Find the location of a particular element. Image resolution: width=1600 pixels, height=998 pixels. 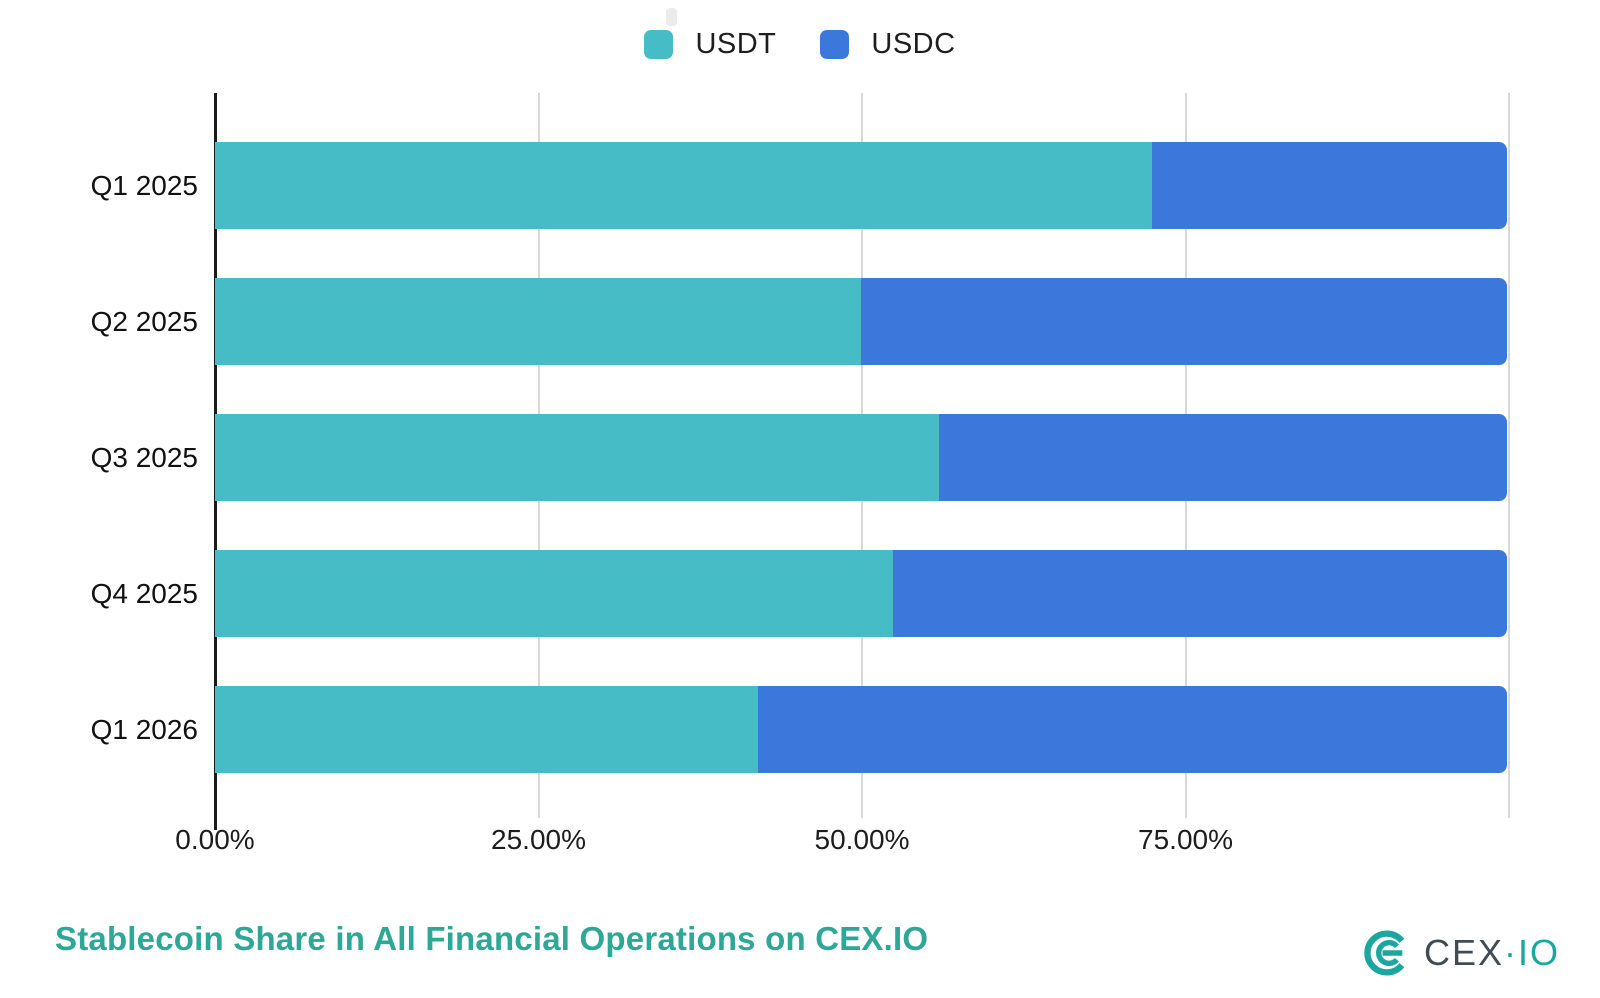

category-label-q1-2025: Q1 2025 is located at coordinates (144, 185).